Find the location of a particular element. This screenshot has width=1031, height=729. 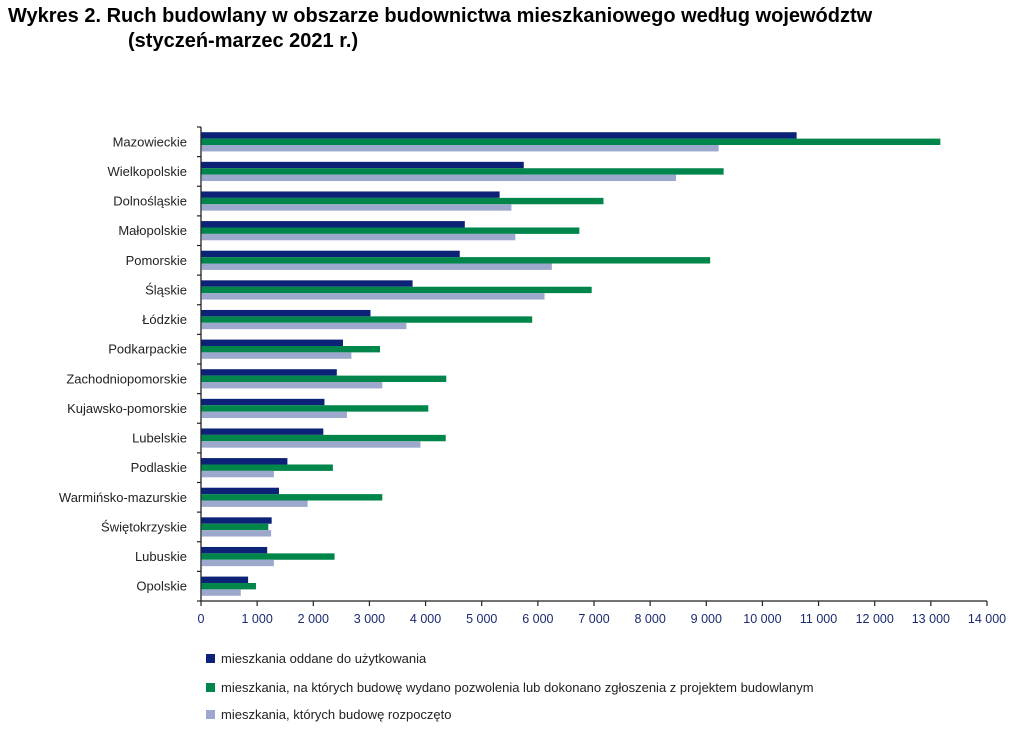

category-label: Podlaskie is located at coordinates (159, 467).